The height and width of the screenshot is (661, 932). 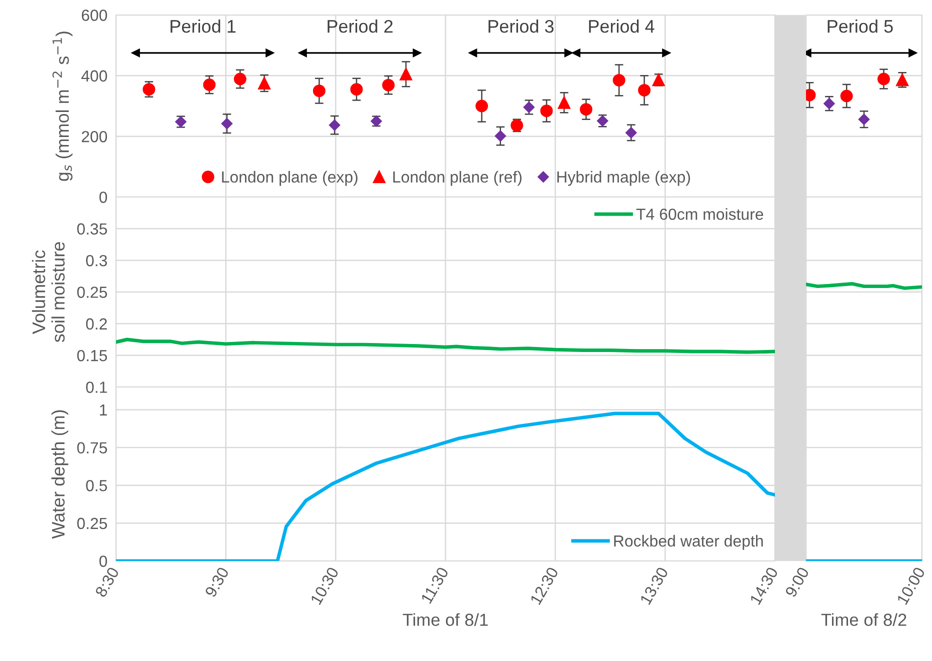 What do you see at coordinates (700, 214) in the screenshot?
I see `legend-label: T4 60cm moisture` at bounding box center [700, 214].